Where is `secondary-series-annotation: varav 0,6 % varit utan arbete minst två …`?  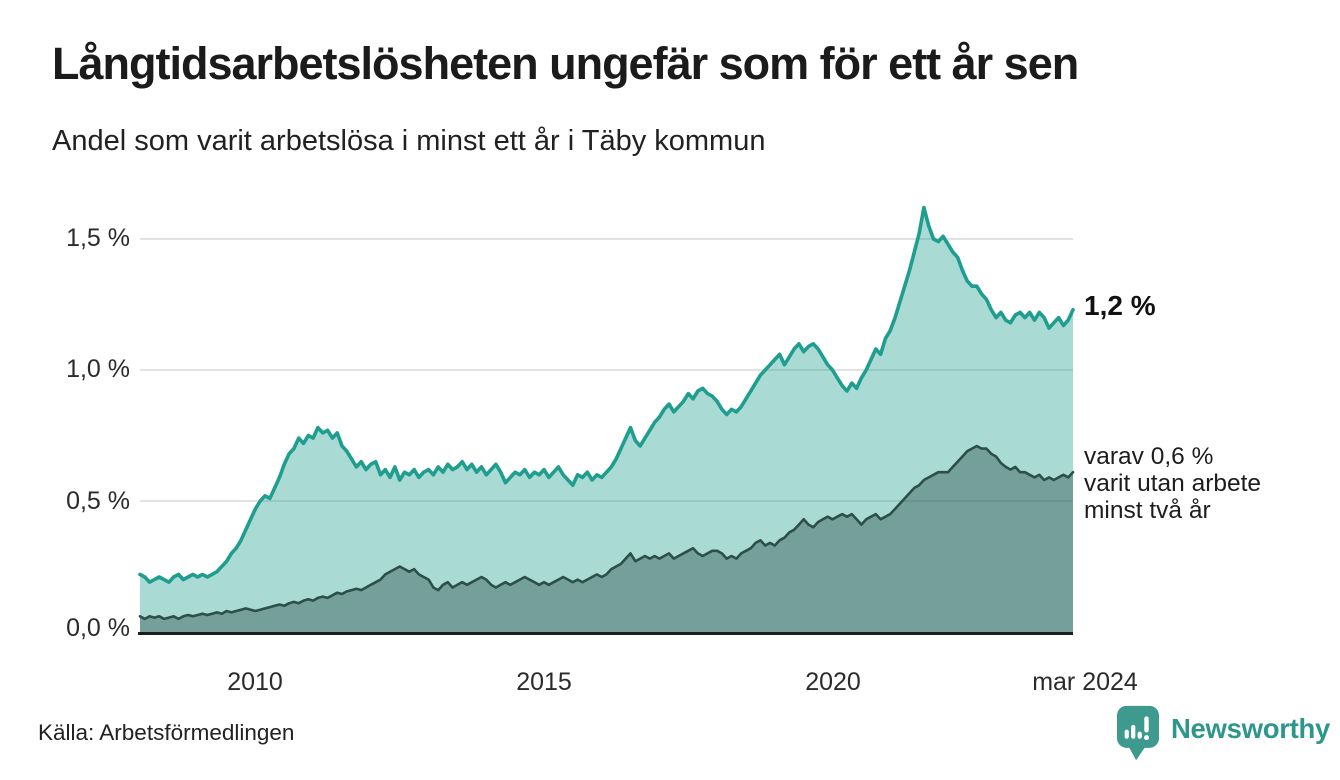
secondary-series-annotation: varav 0,6 % varit utan arbete minst två … is located at coordinates (1172, 483).